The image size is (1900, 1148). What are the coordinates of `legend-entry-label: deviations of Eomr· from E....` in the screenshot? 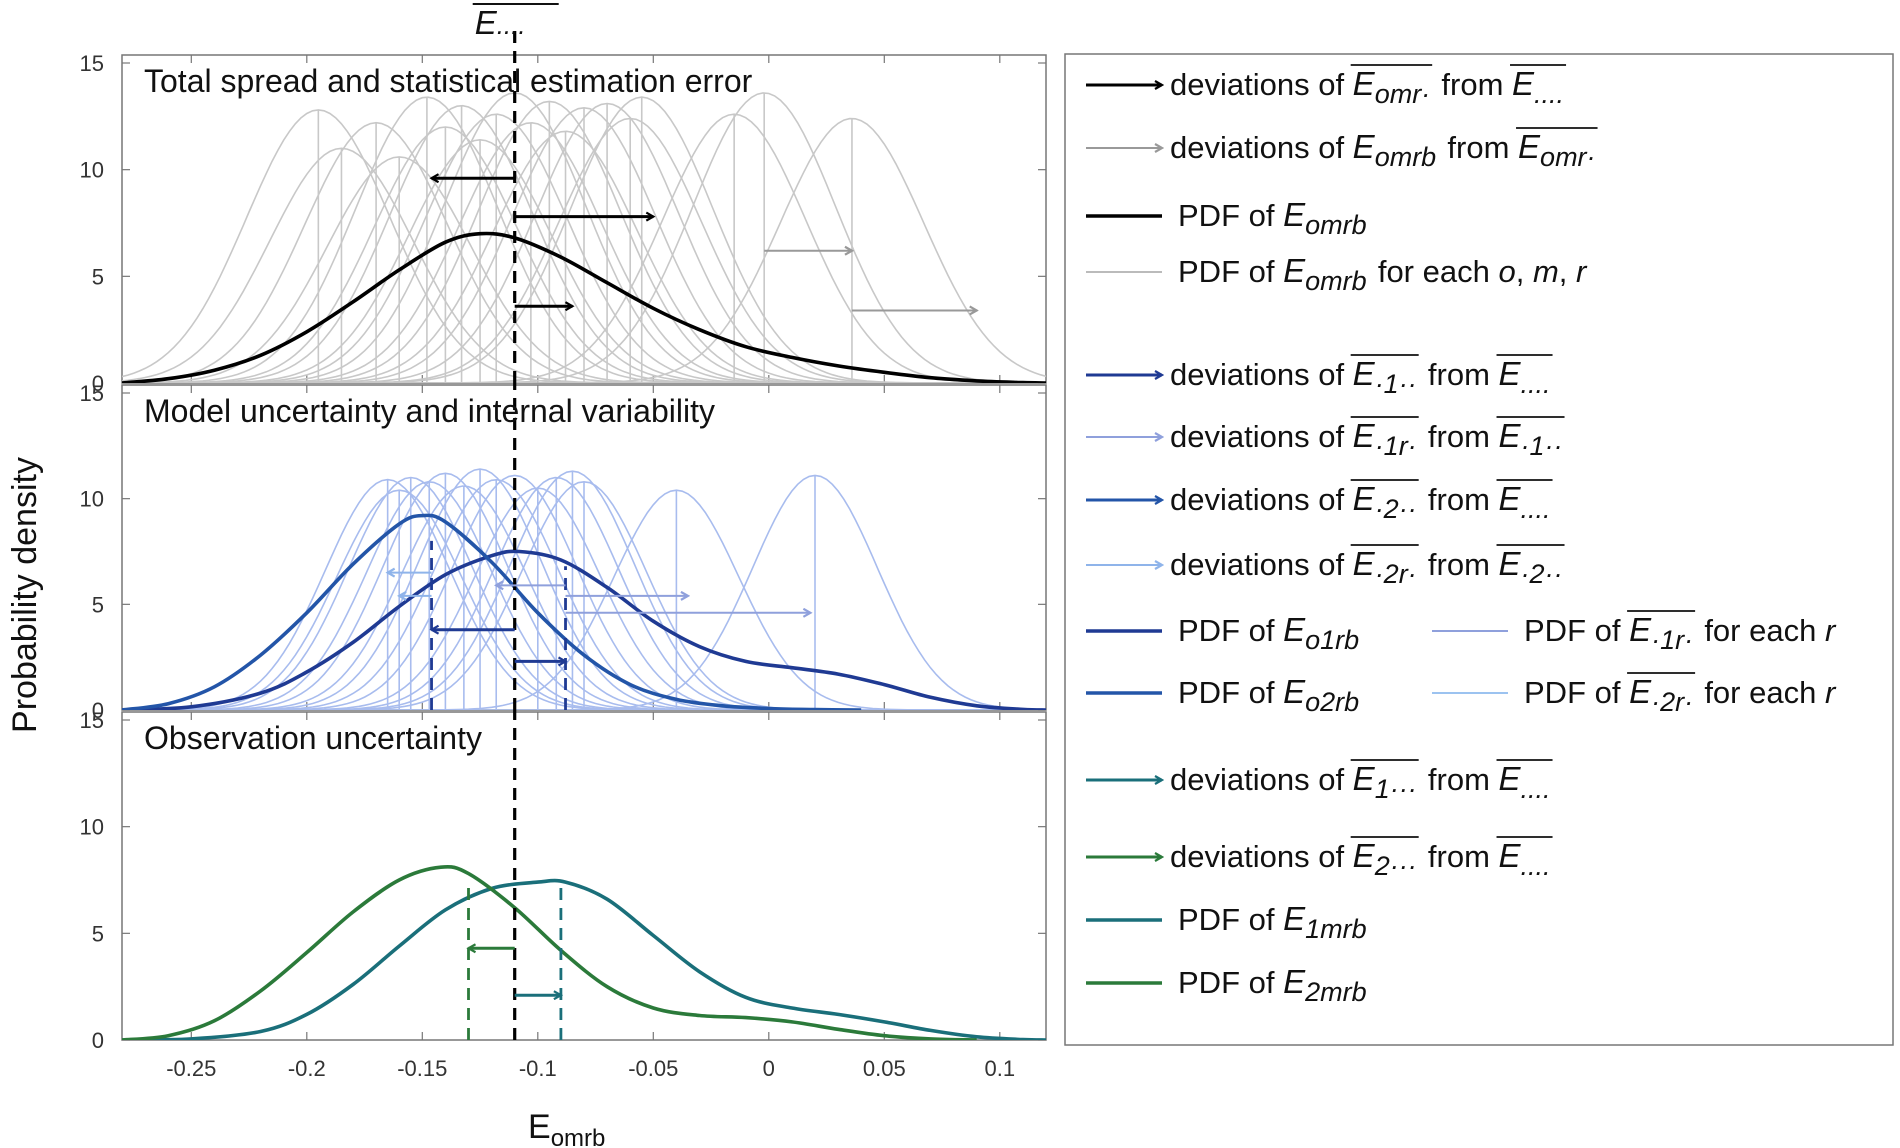 It's located at (1368, 87).